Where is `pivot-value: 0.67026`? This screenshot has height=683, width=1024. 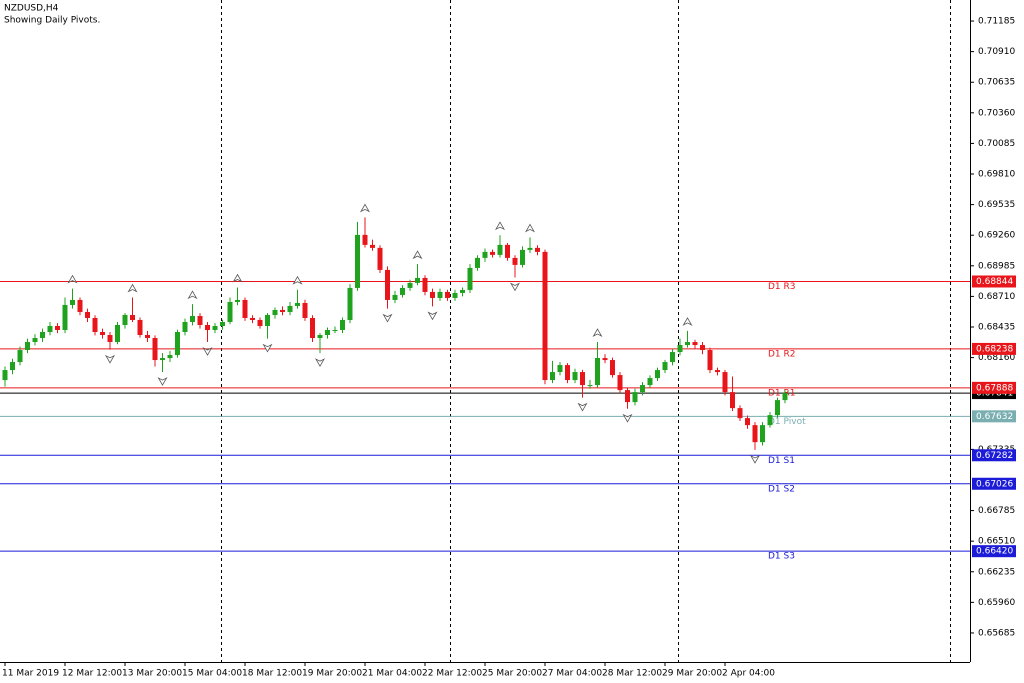 pivot-value: 0.67026 is located at coordinates (994, 484).